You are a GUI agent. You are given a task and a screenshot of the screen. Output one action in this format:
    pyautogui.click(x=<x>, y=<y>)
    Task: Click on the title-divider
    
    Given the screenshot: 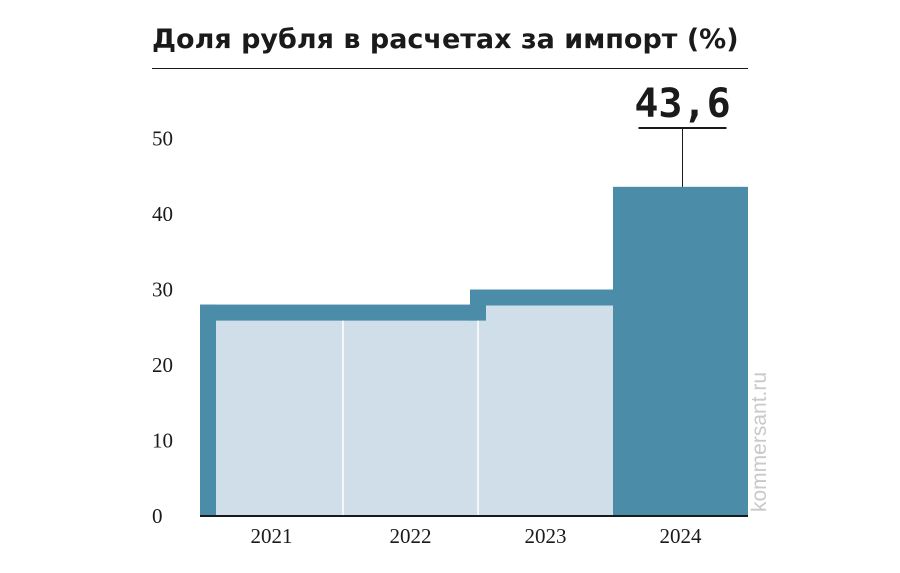 What is the action you would take?
    pyautogui.click(x=450, y=68)
    